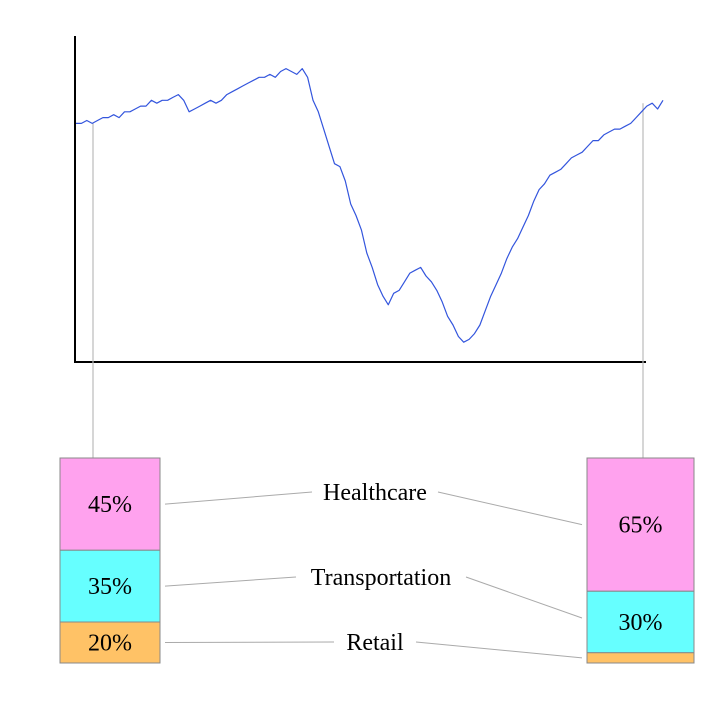 Image resolution: width=715 pixels, height=715 pixels. I want to click on data-label: 65%, so click(641, 526).